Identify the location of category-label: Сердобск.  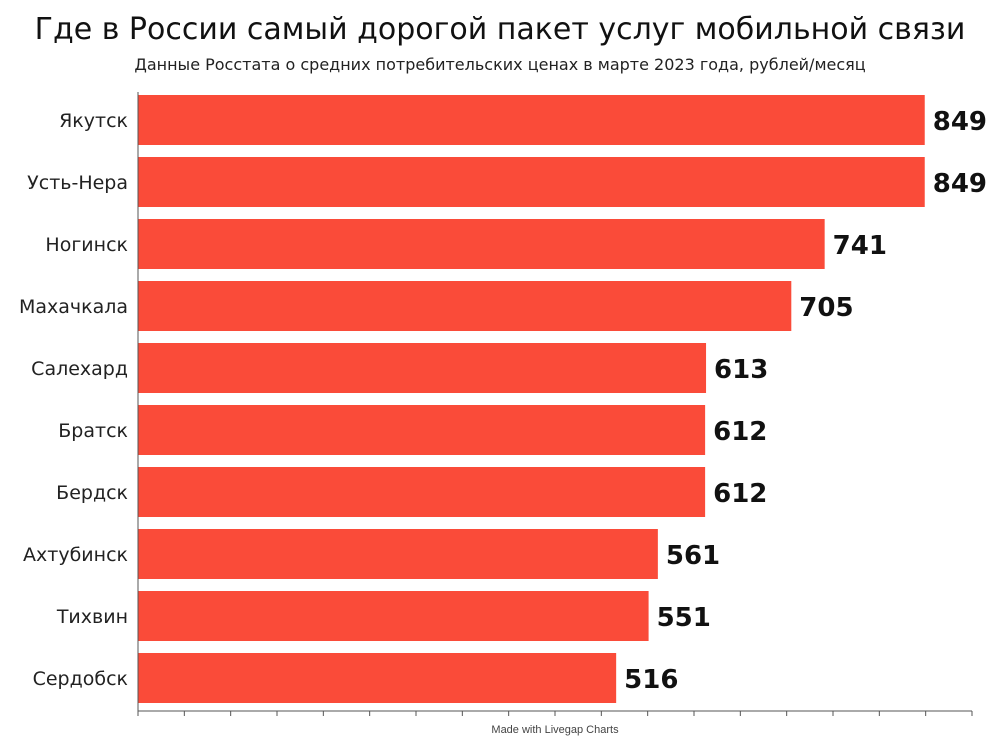
(80, 679).